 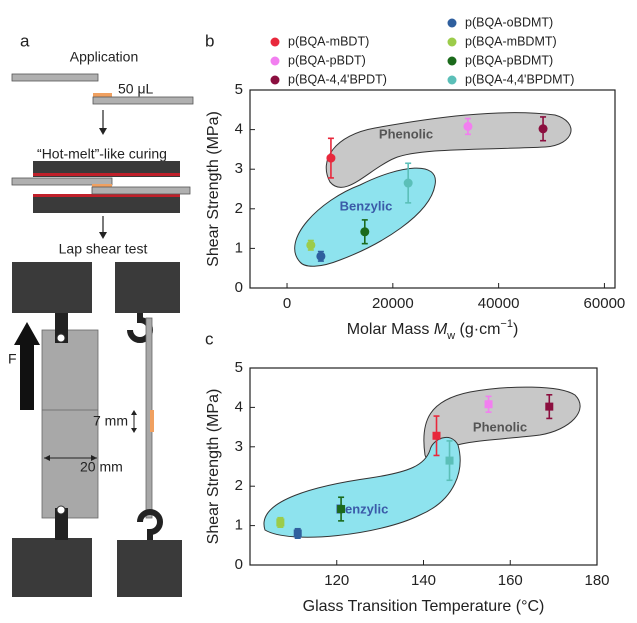 I want to click on x-tick-label: 20000, so click(x=393, y=303).